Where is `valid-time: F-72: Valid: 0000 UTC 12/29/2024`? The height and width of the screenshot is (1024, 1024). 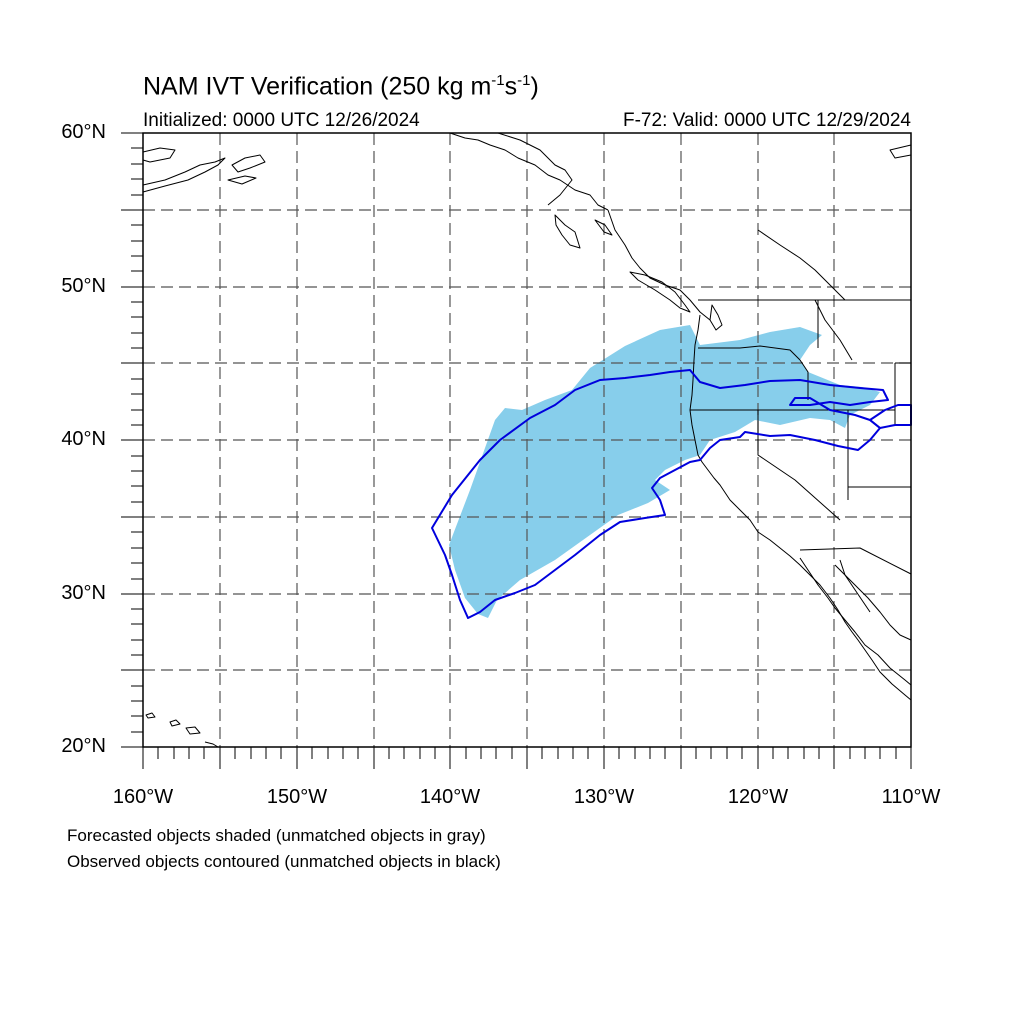
valid-time: F-72: Valid: 0000 UTC 12/29/2024 is located at coordinates (767, 120).